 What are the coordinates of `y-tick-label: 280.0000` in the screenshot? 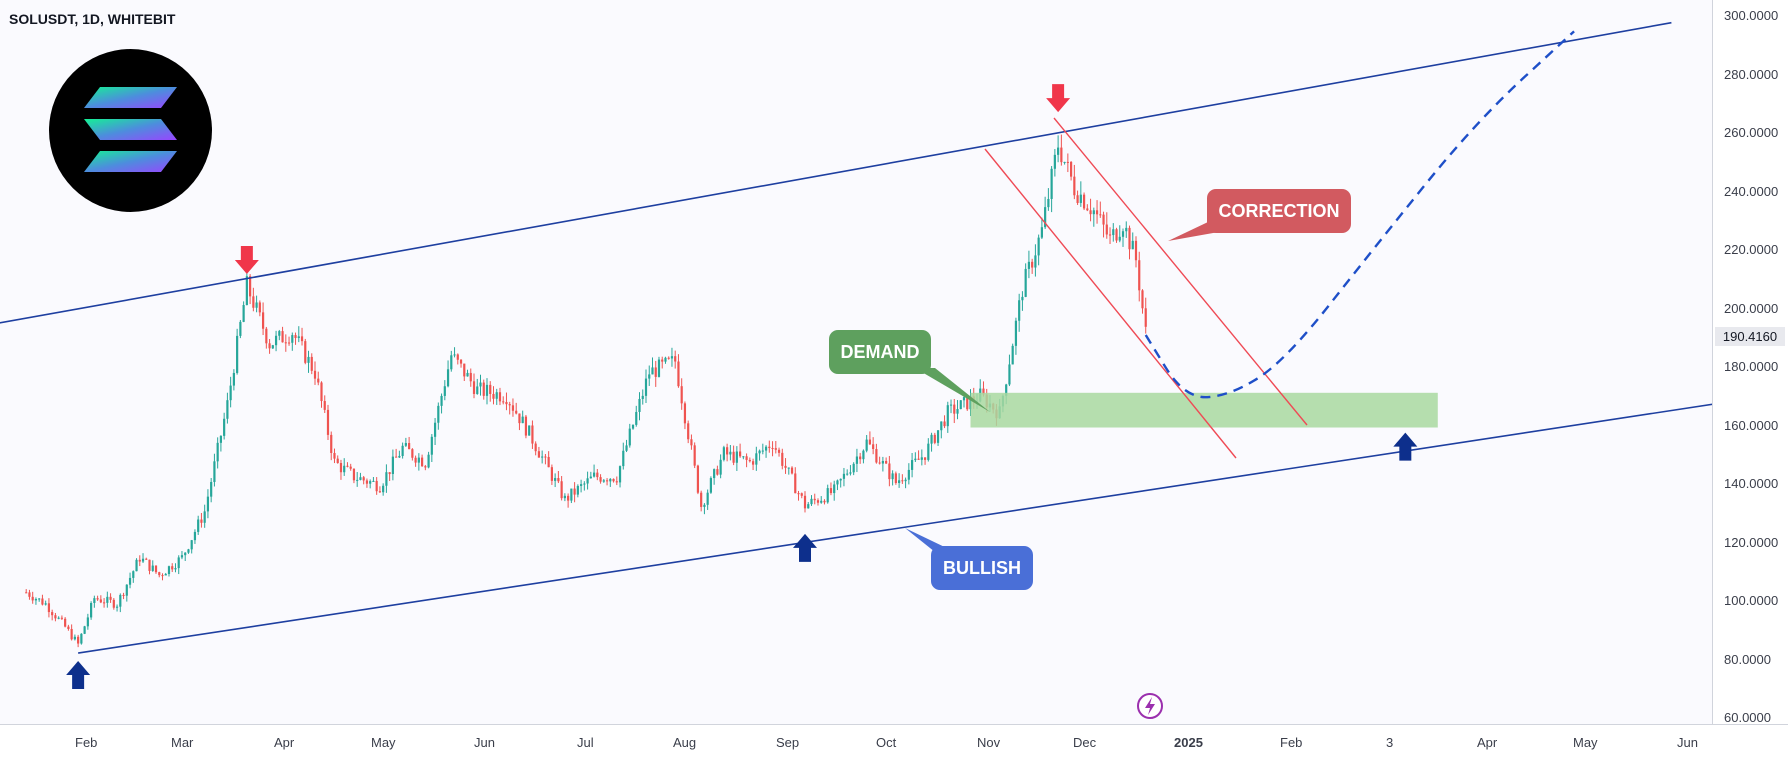 It's located at (1751, 74).